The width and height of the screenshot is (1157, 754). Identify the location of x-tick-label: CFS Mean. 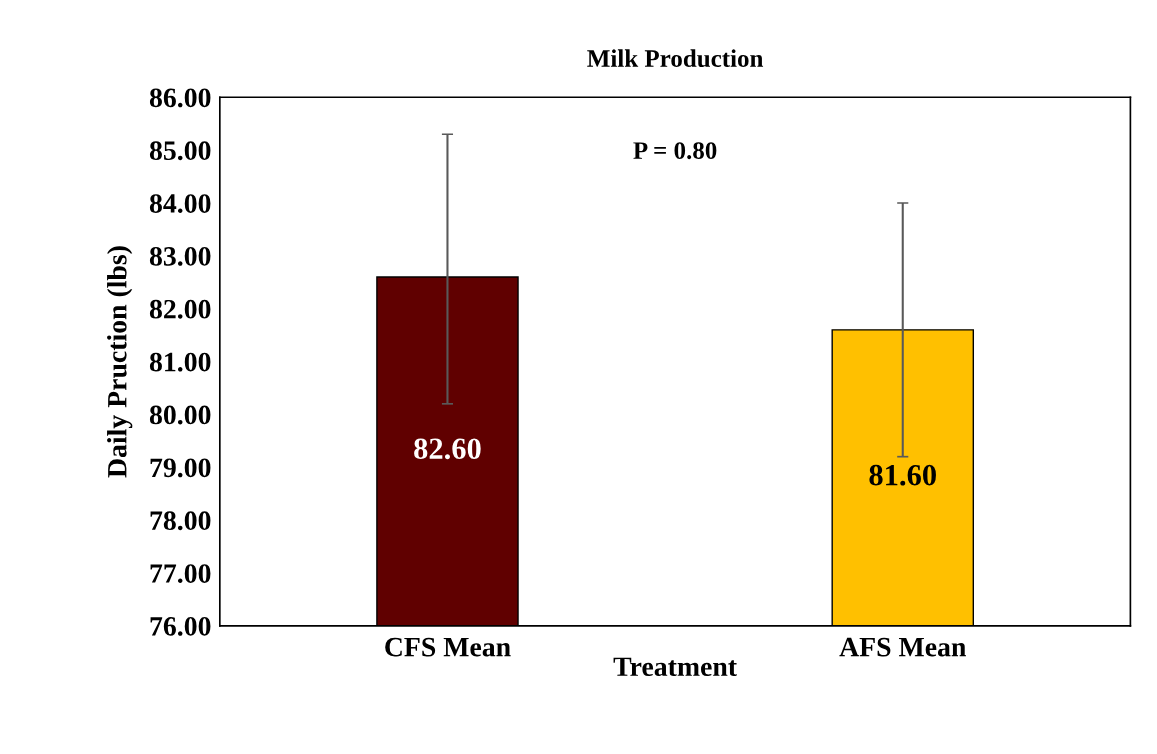
(448, 647).